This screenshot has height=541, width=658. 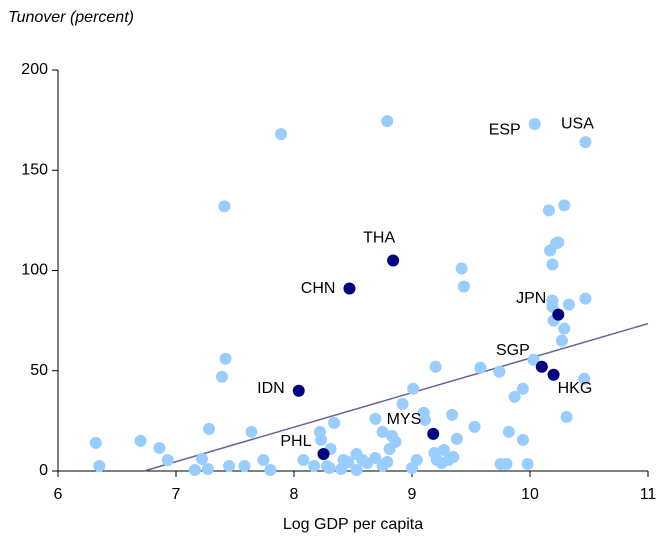 I want to click on point-label: PHL, so click(x=295, y=441).